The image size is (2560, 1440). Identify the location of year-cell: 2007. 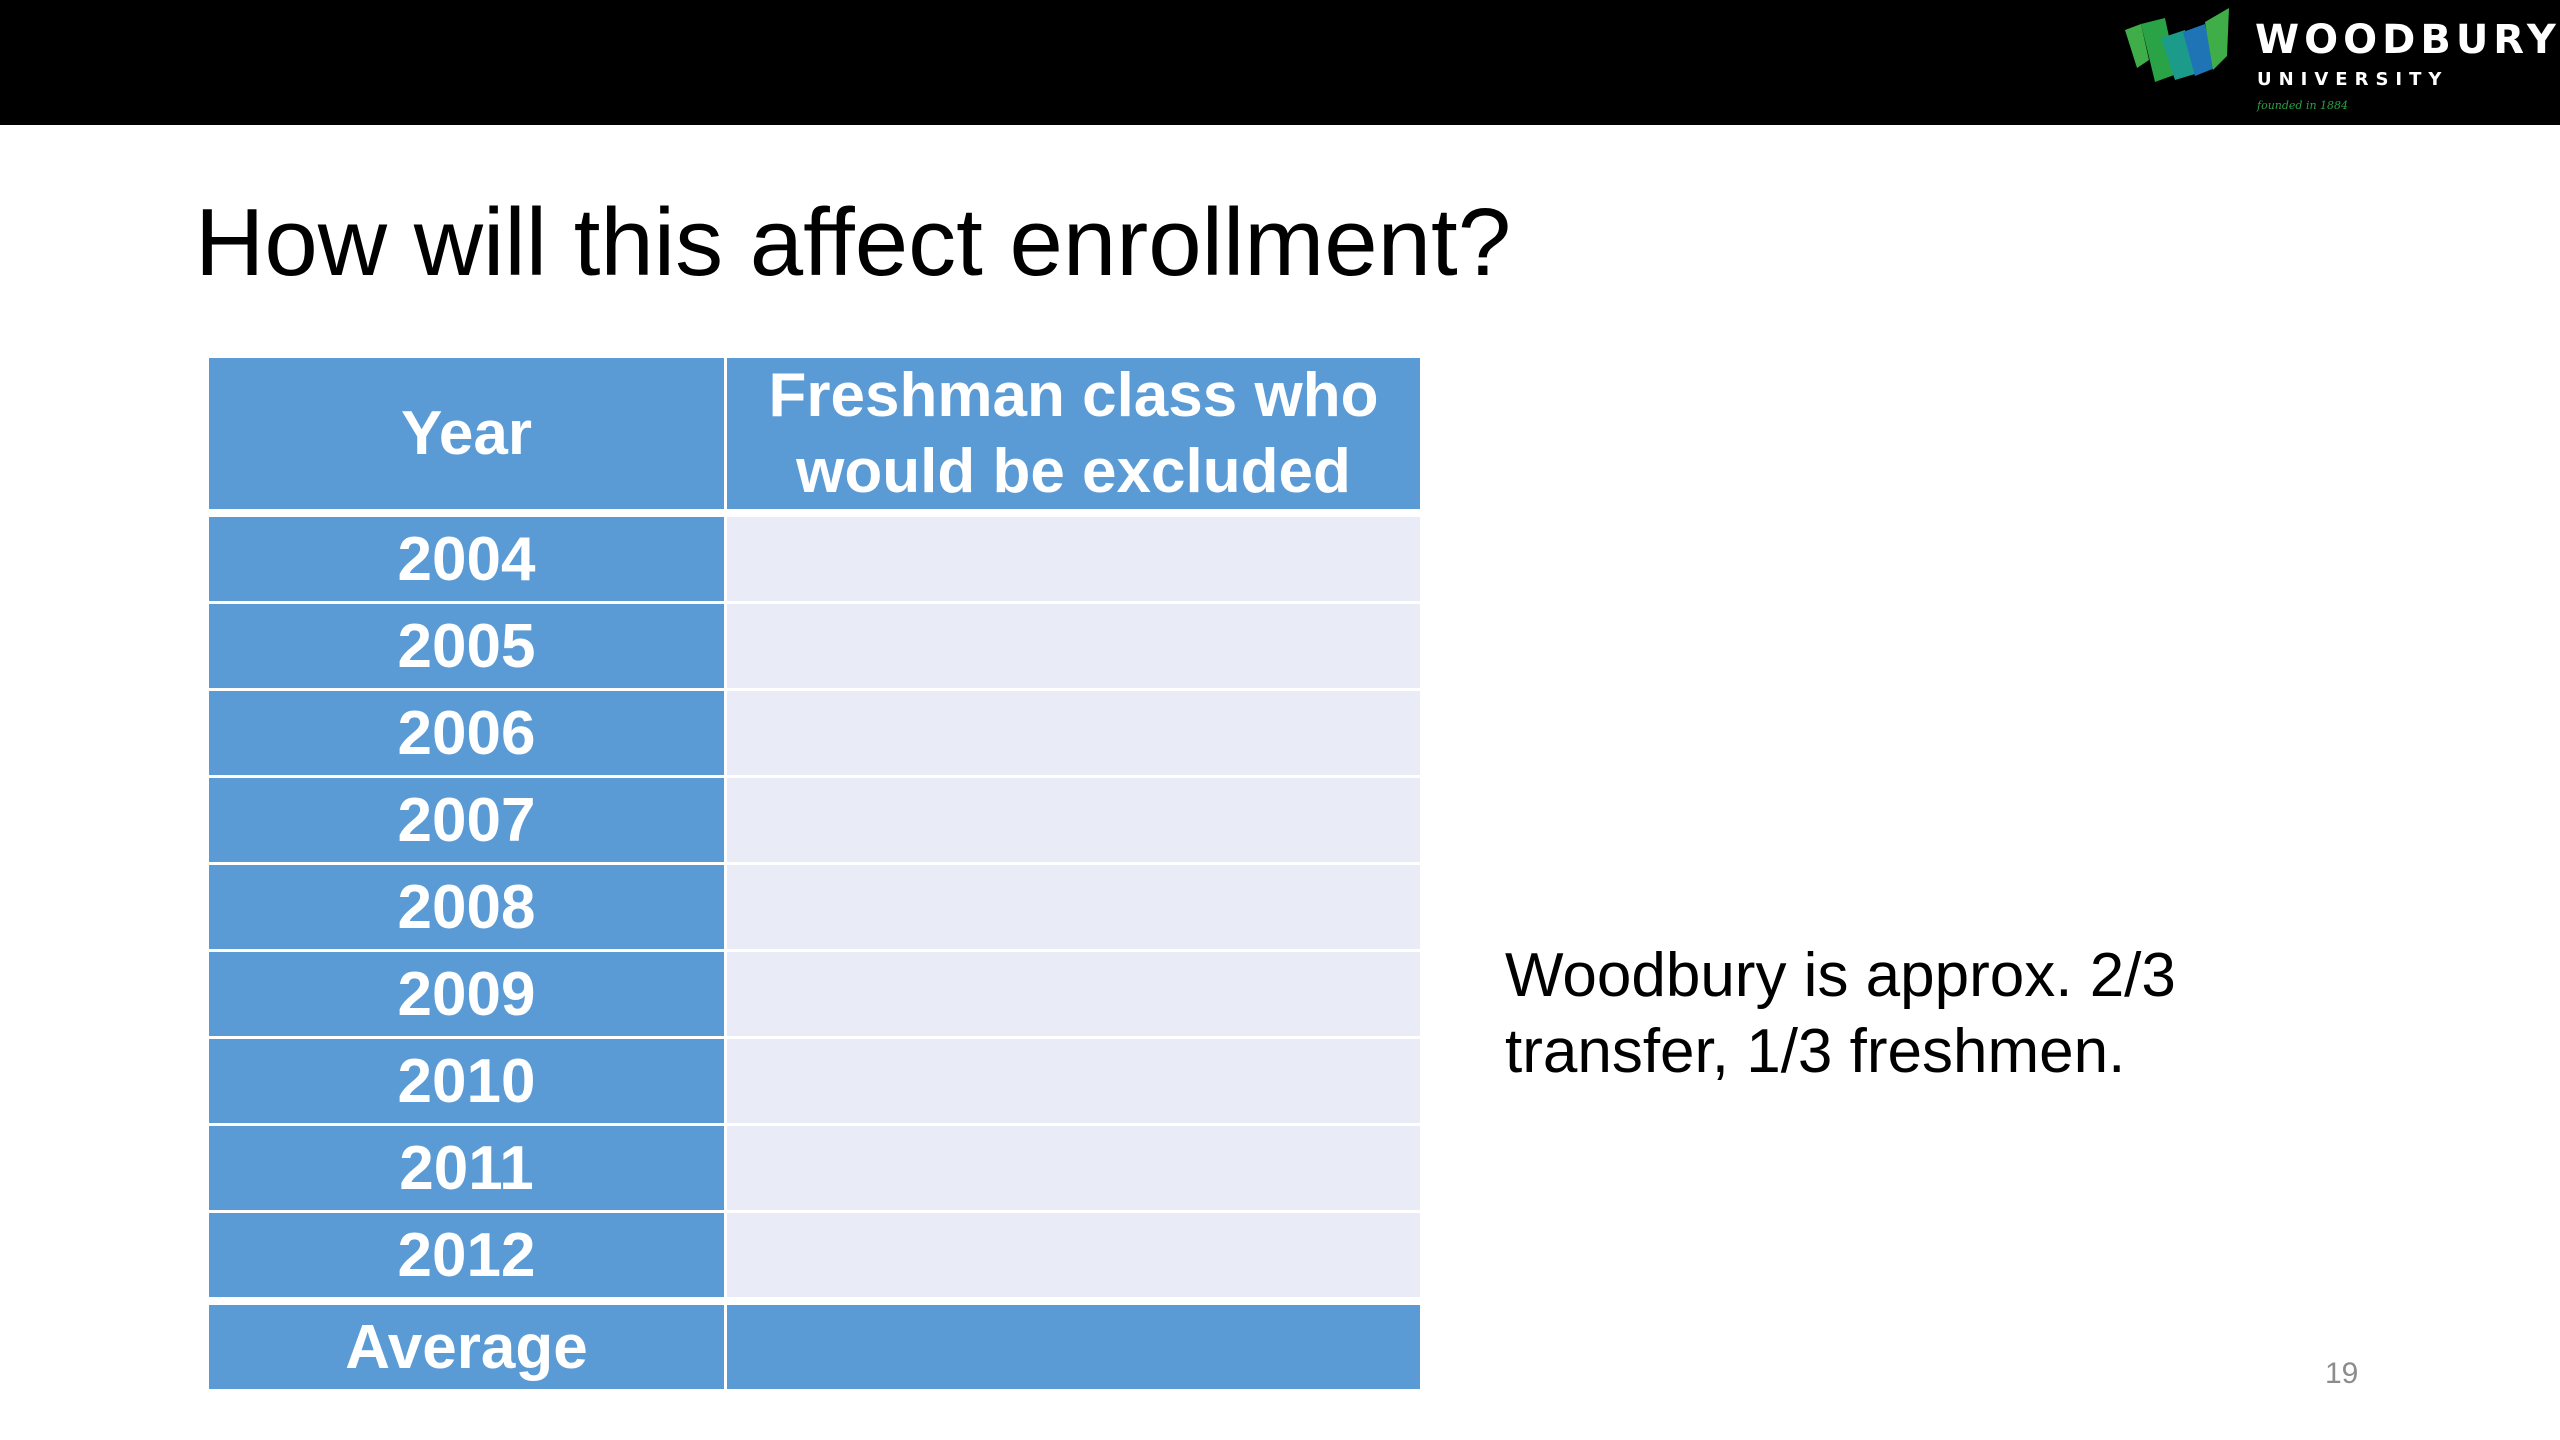
(466, 820).